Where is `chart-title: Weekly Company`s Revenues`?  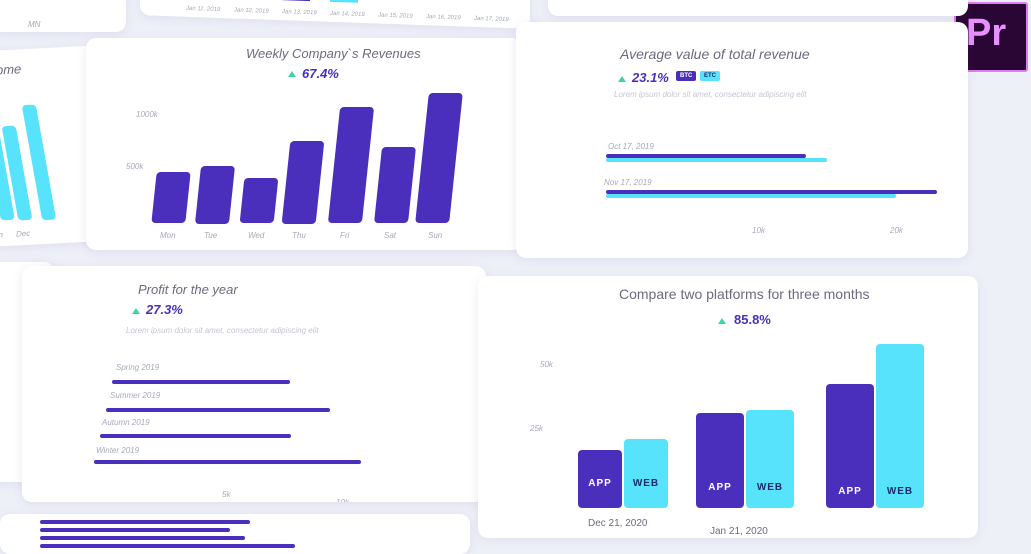 chart-title: Weekly Company`s Revenues is located at coordinates (333, 53).